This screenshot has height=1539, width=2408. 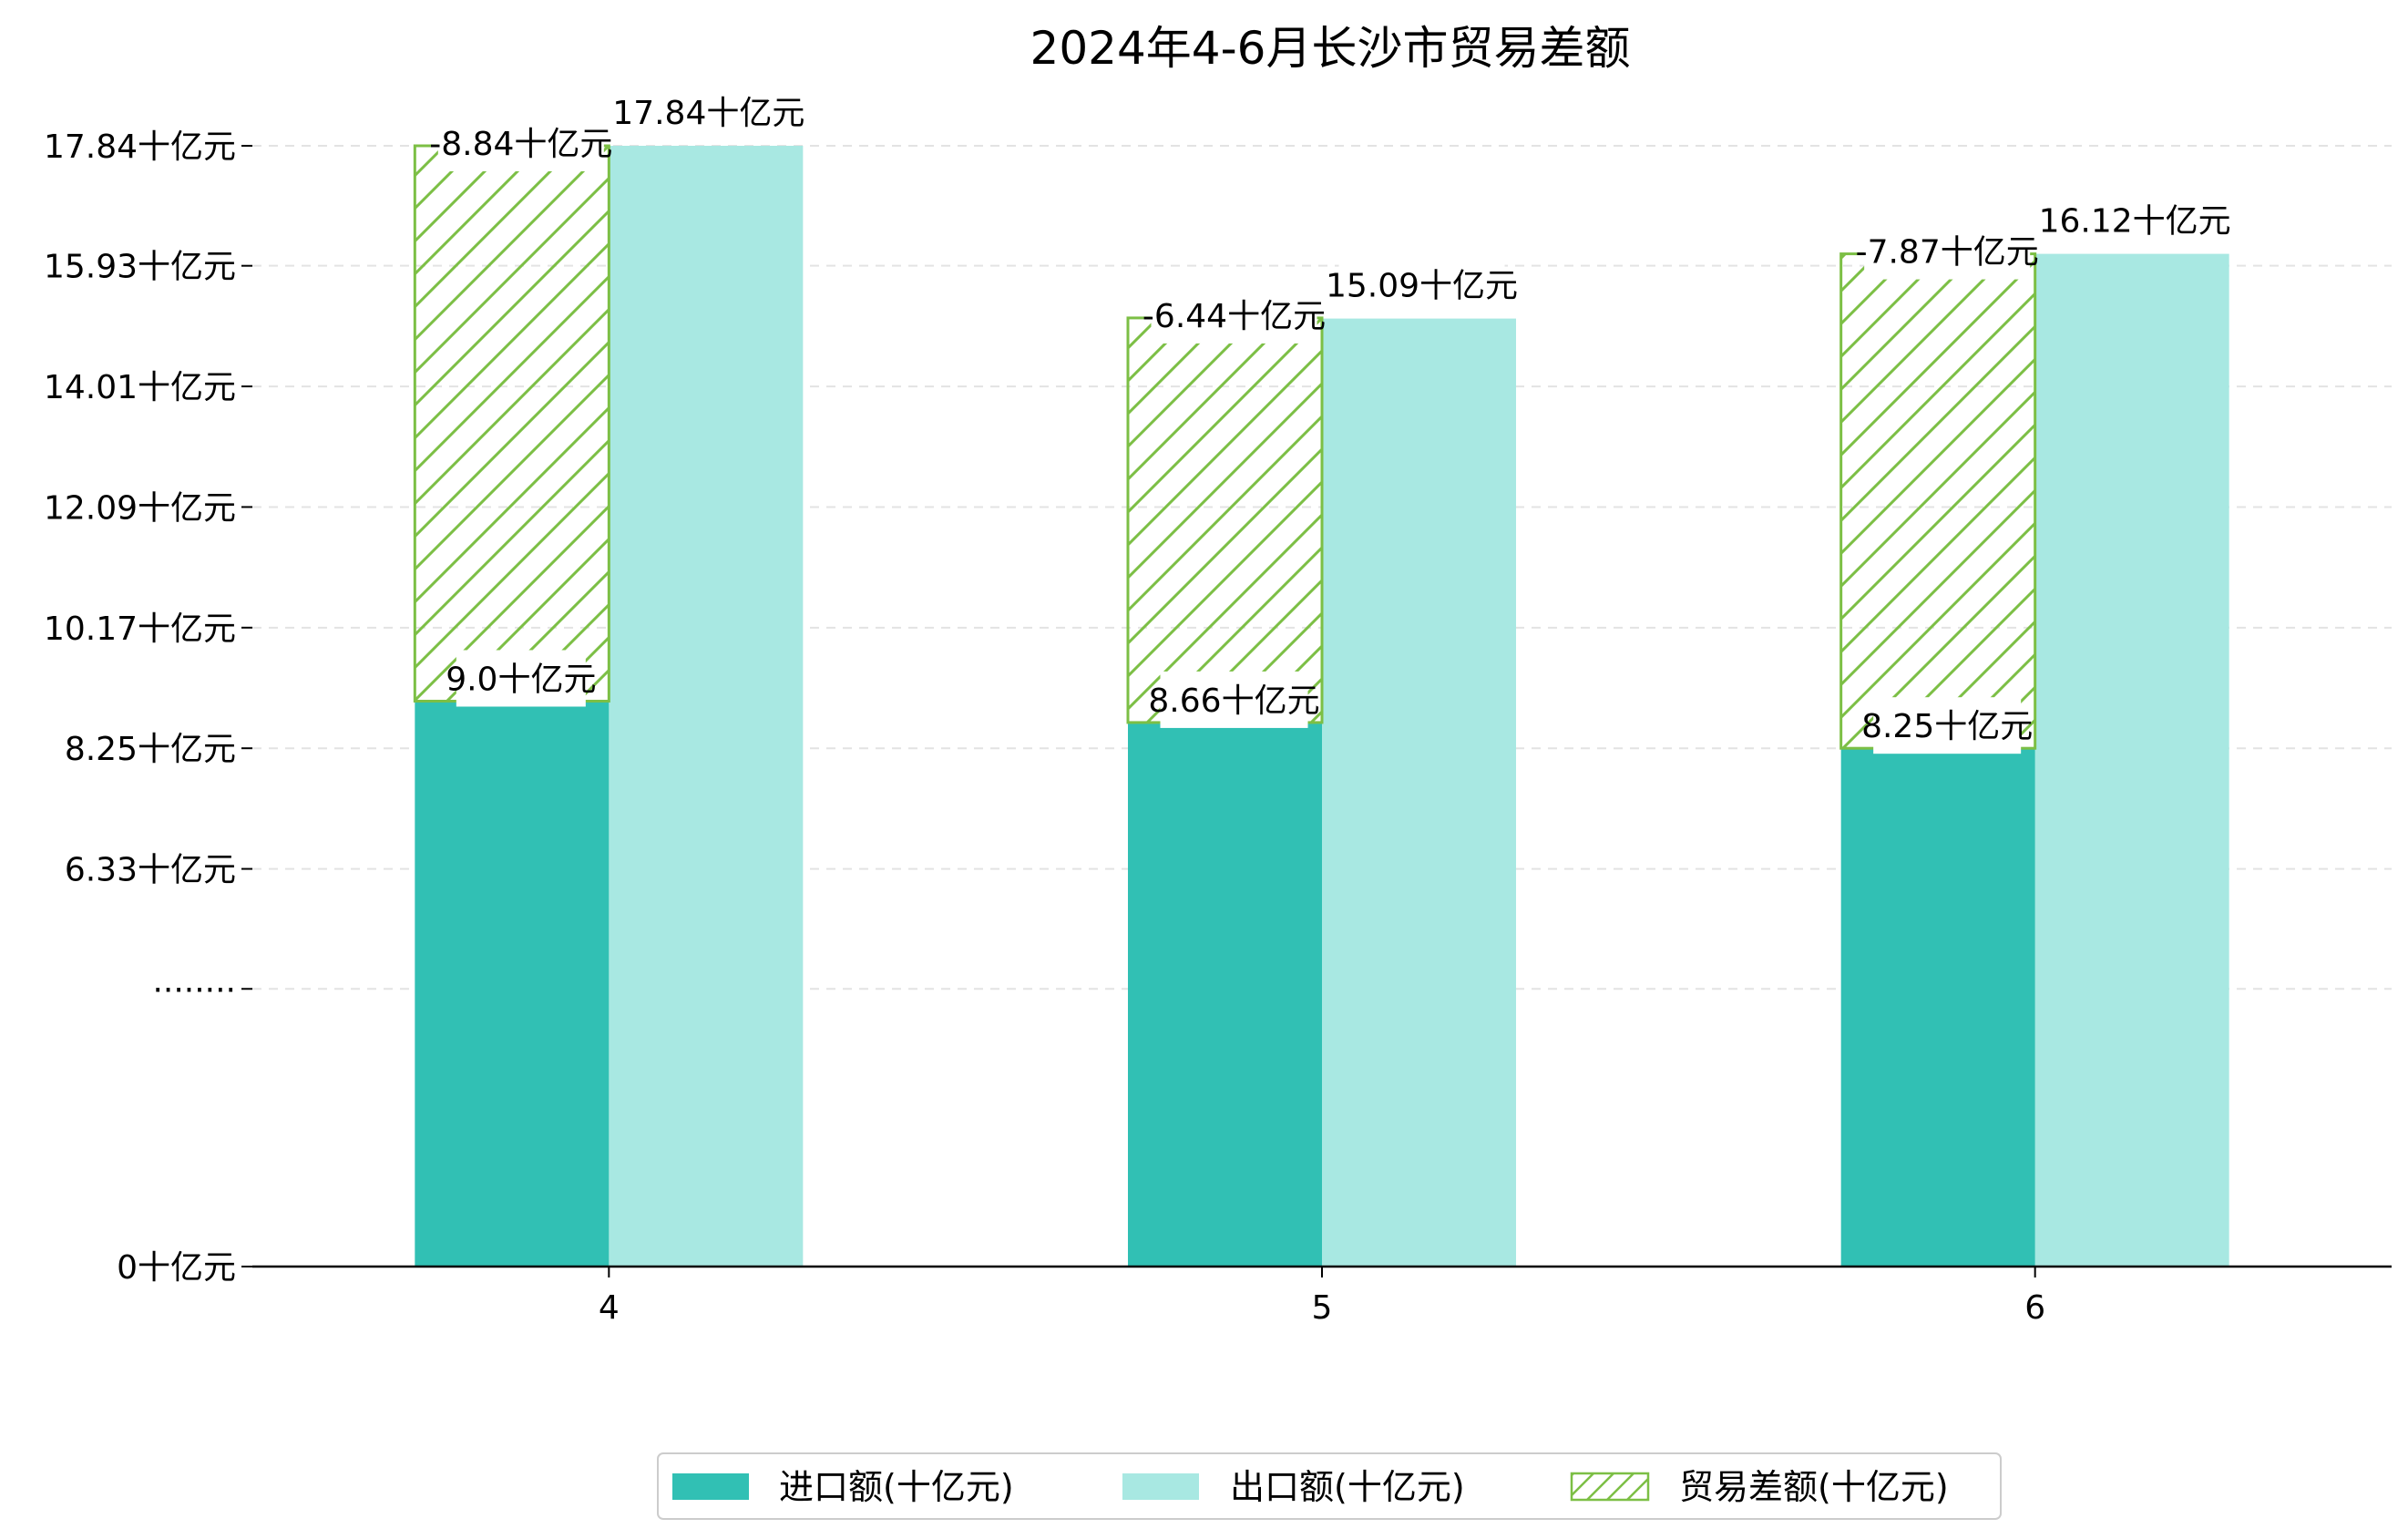 I want to click on y-tick-label: 6.33十亿元, so click(x=150, y=871).